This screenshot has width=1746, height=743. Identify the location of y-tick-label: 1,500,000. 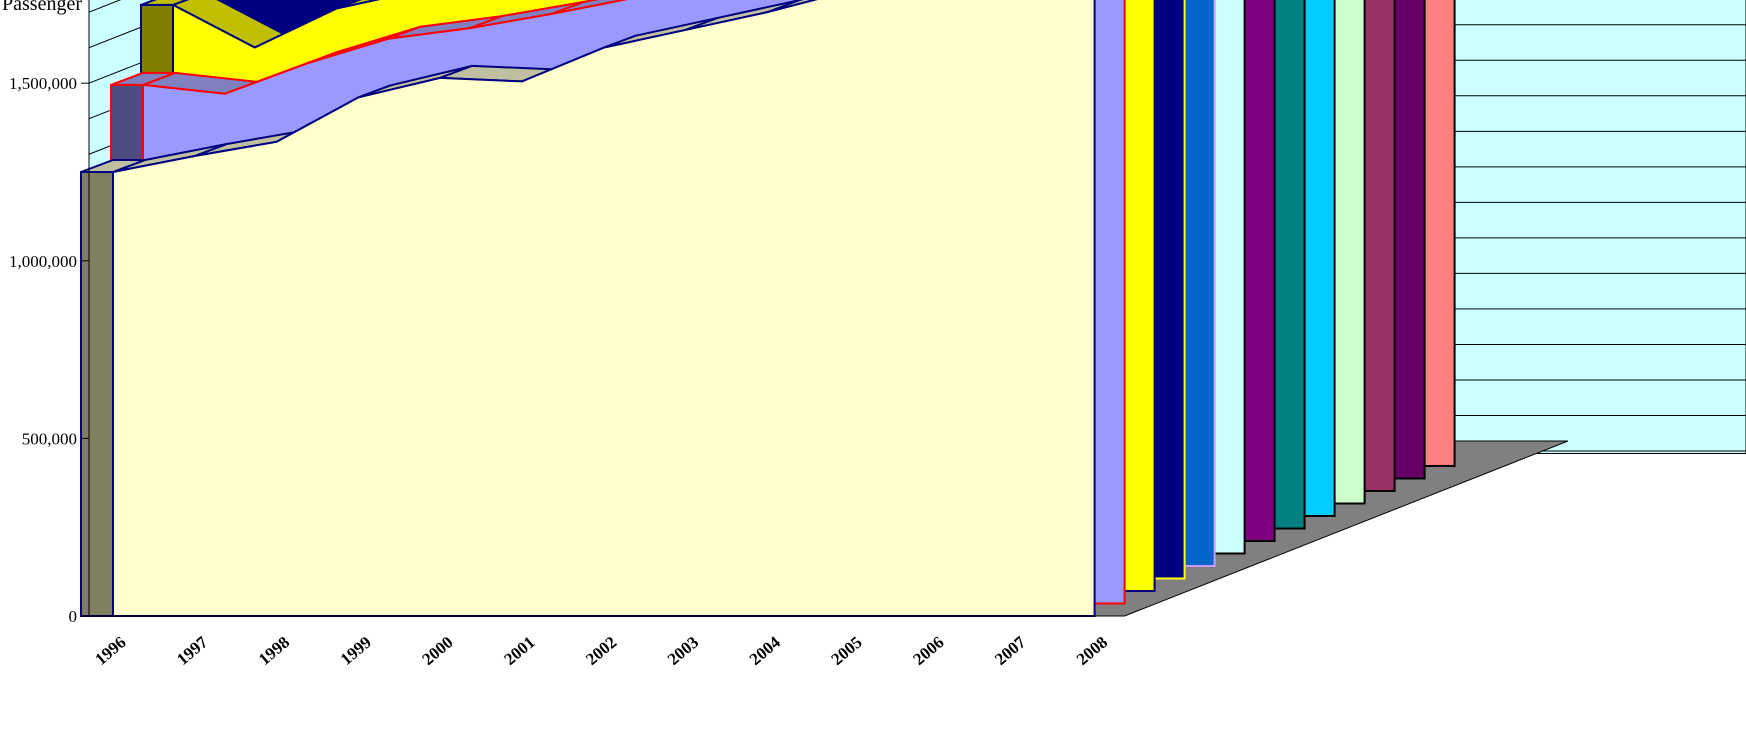
(43, 83).